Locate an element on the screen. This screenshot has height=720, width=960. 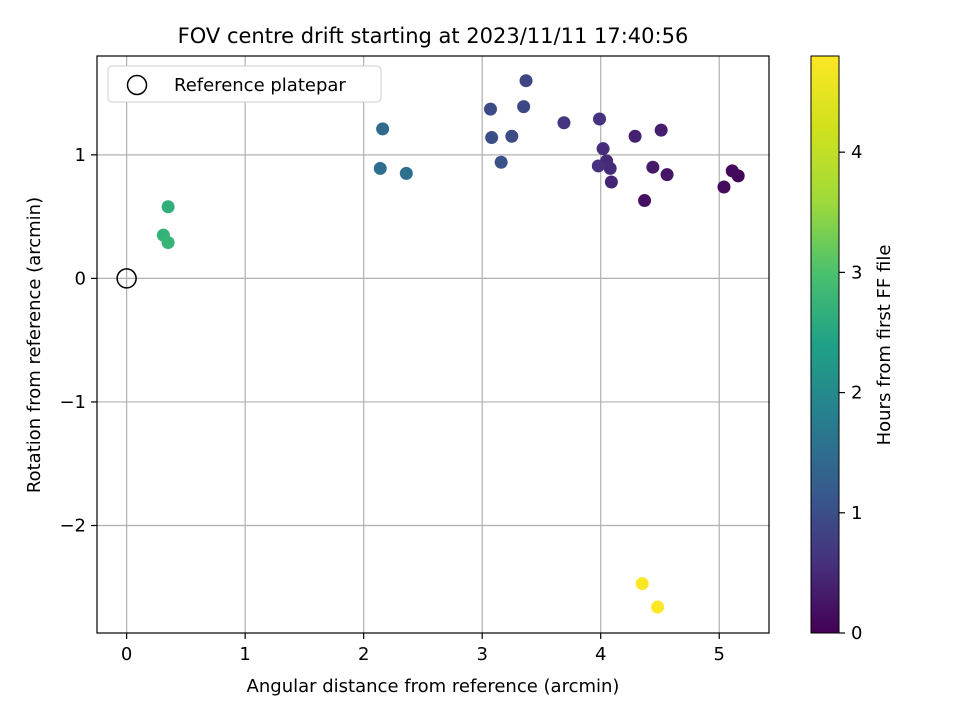
colorbar-gradient is located at coordinates (825, 344).